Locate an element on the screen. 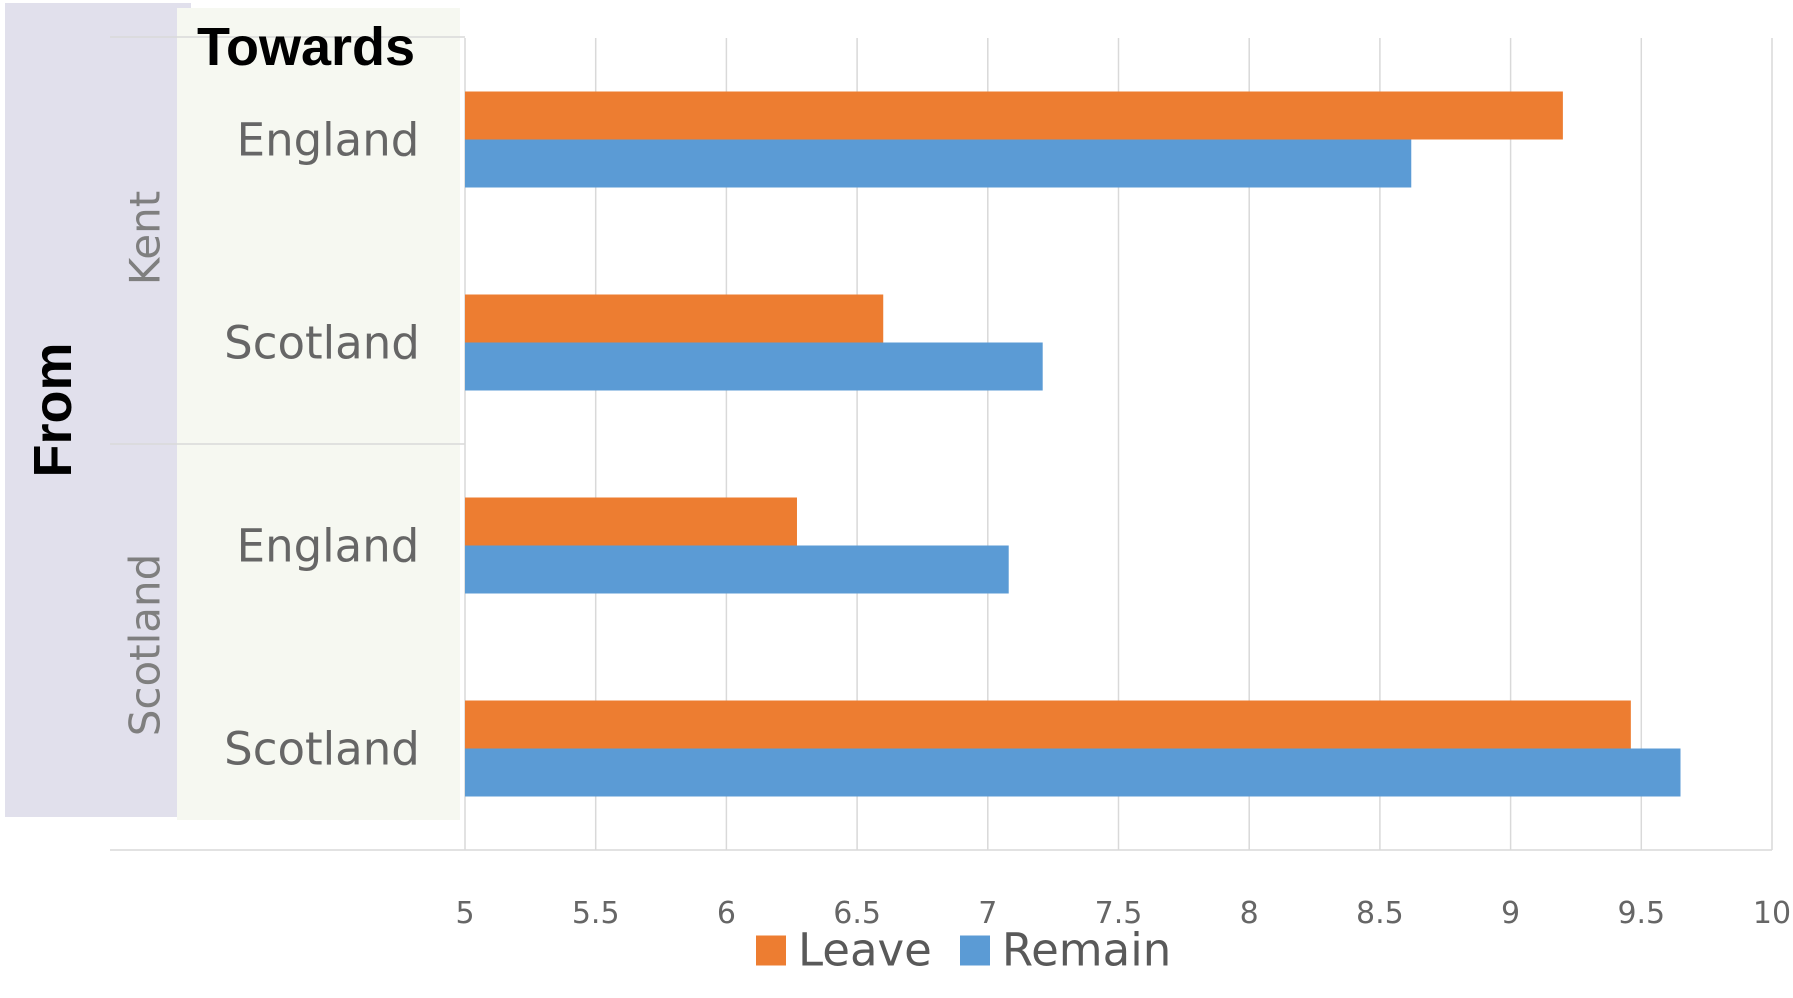 The image size is (1793, 998). x-tick-label-10: 10 is located at coordinates (1772, 913).